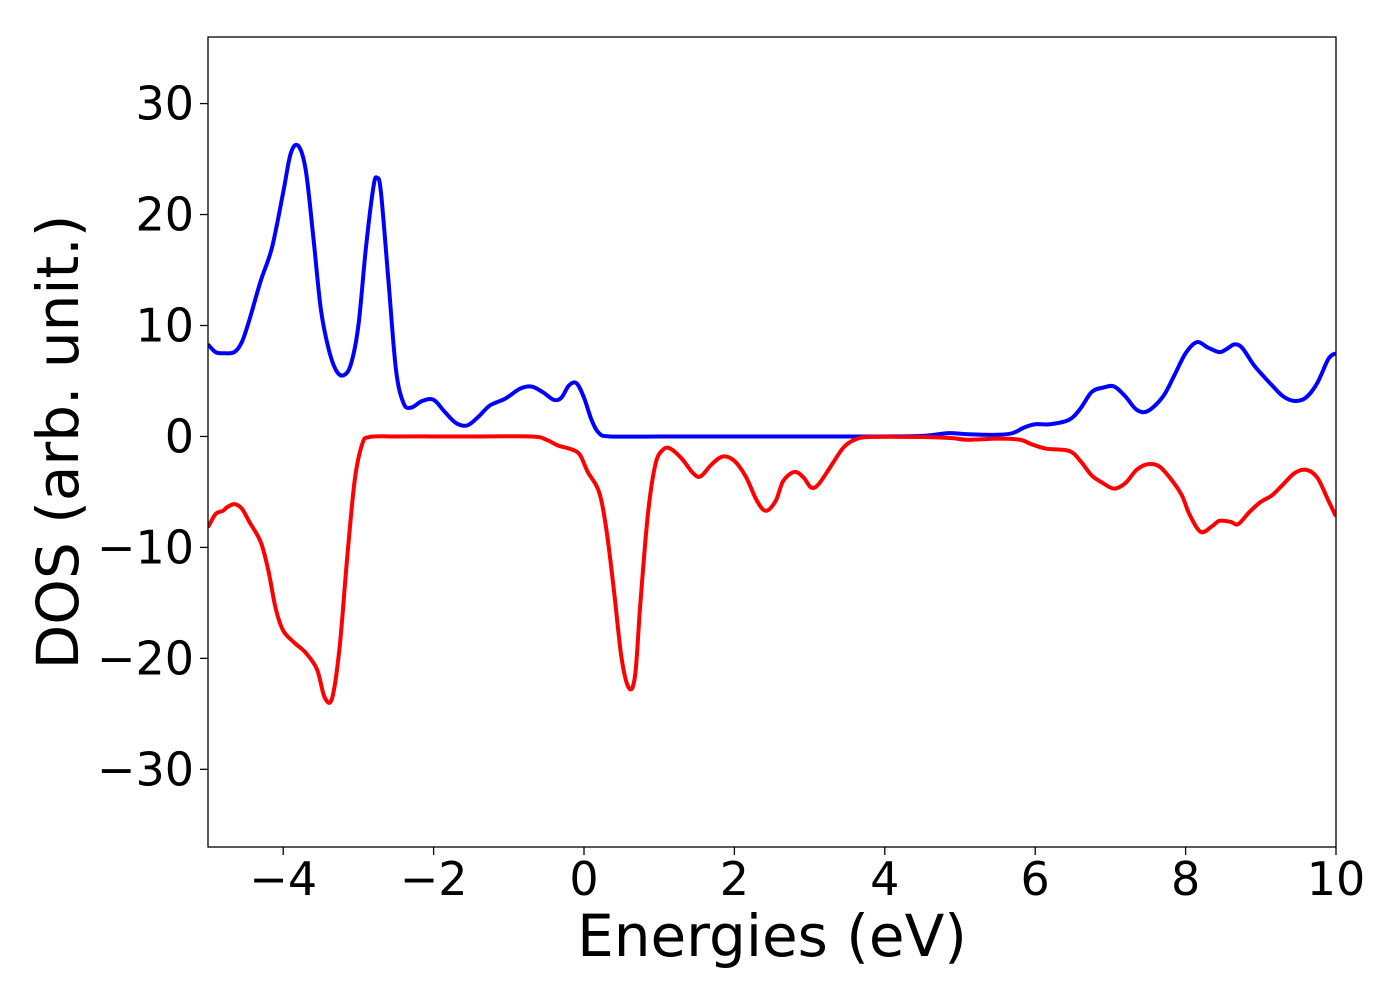  I want to click on y-tick-label: 0, so click(179, 436).